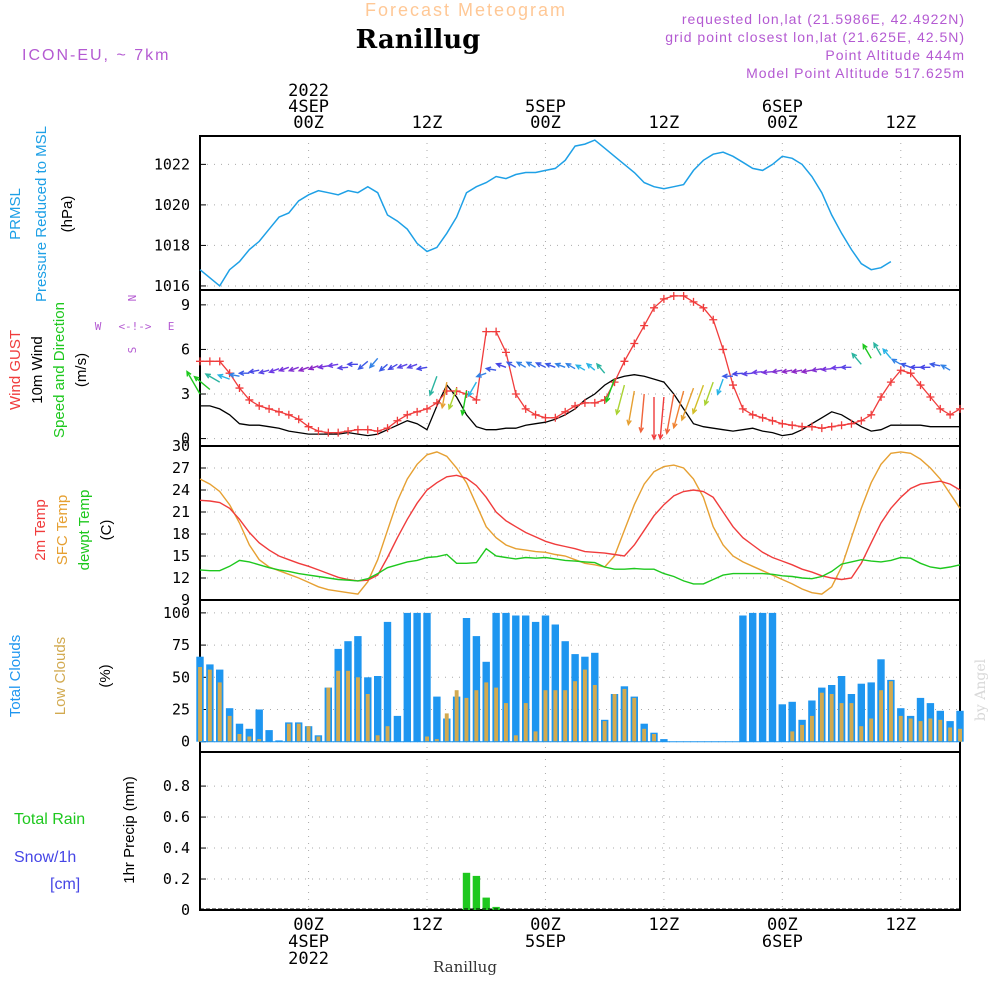 This screenshot has height=1000, width=1000. What do you see at coordinates (782, 107) in the screenshot?
I see `top-time-label: 6SEP` at bounding box center [782, 107].